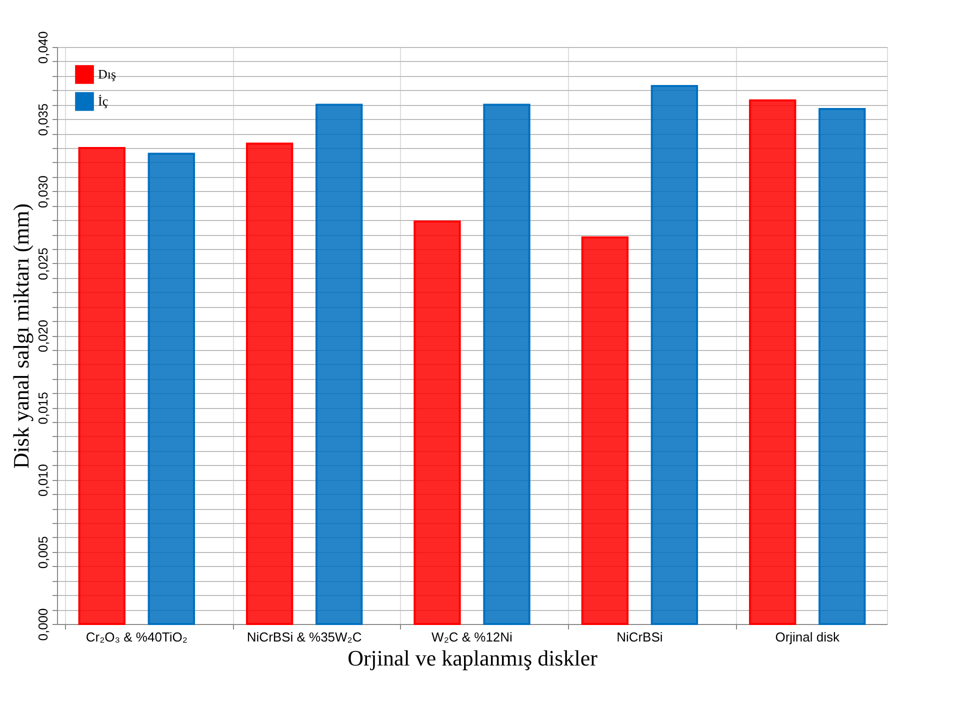 Image resolution: width=954 pixels, height=704 pixels. Describe the element at coordinates (43, 624) in the screenshot. I see `y-tick-label: 0,000` at that location.